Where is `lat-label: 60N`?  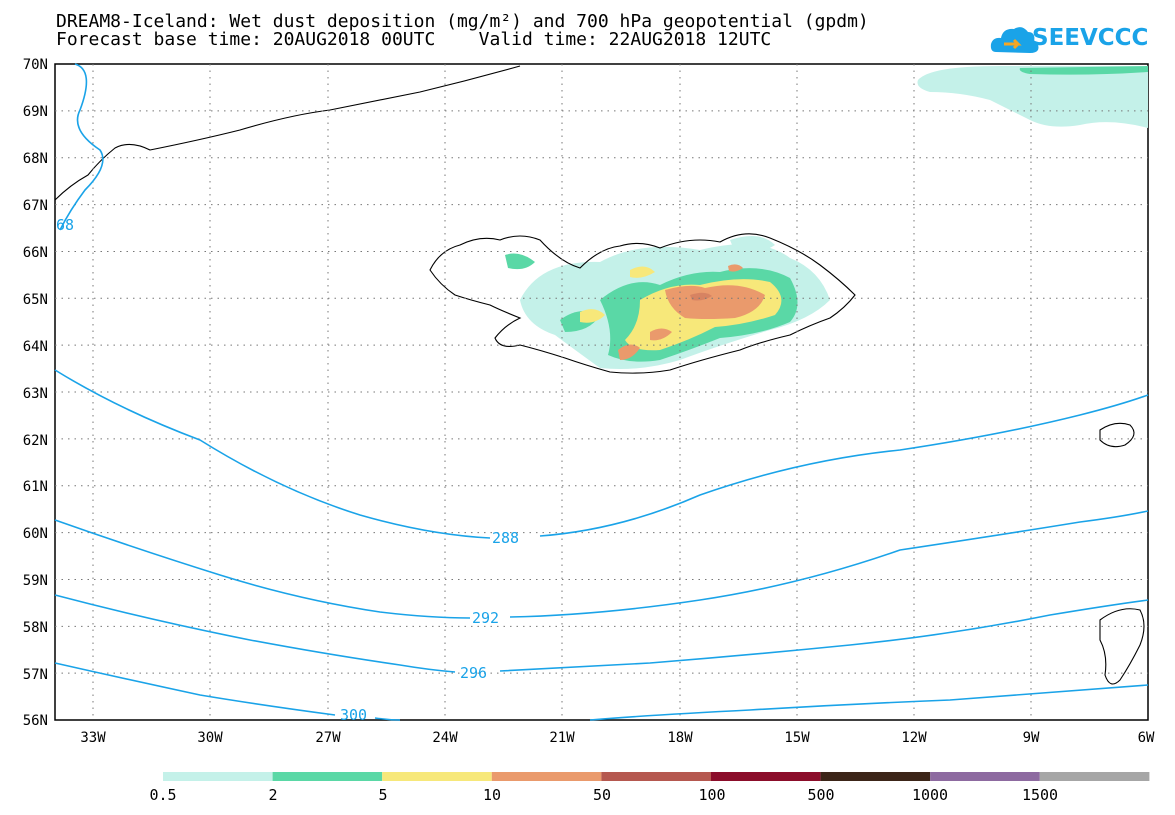
lat-label: 60N is located at coordinates (35, 534).